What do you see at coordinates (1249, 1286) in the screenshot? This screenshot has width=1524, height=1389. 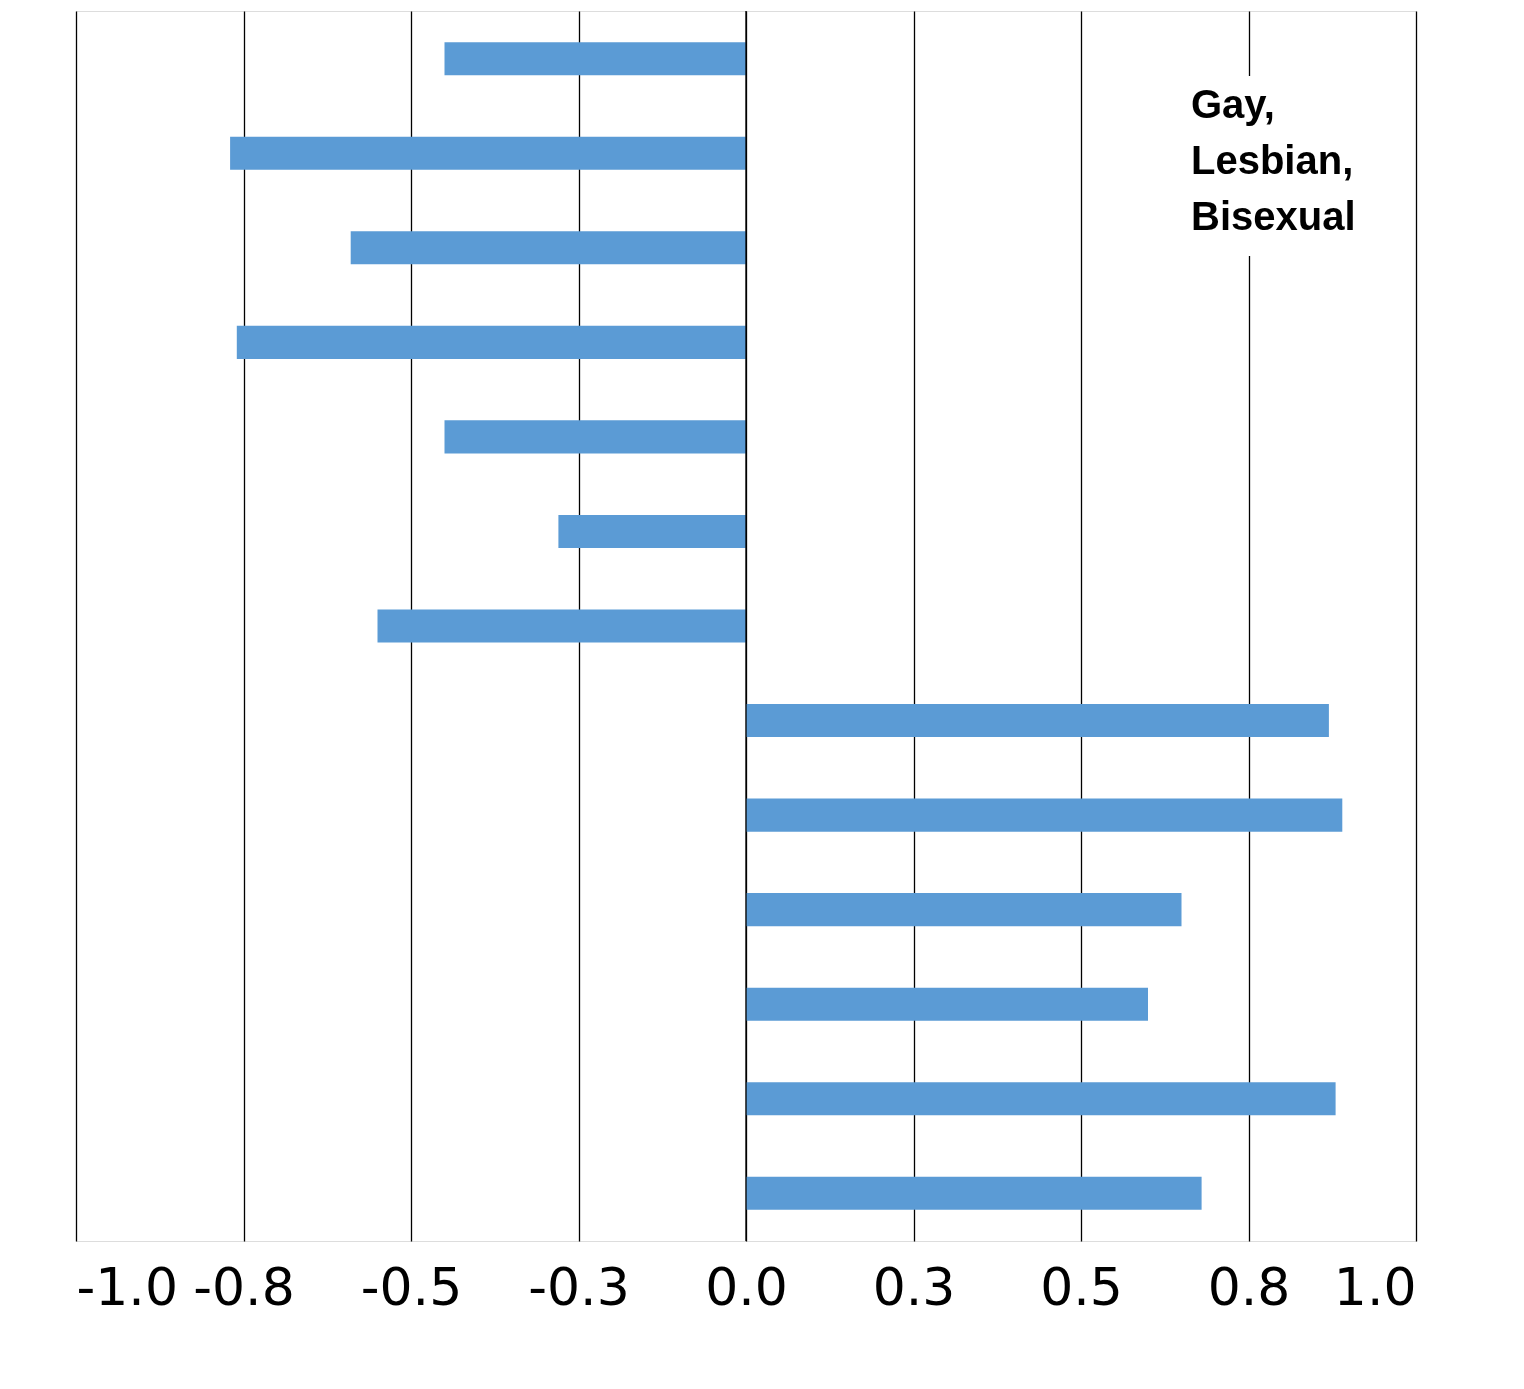 I see `x-tick-label: 0.8` at bounding box center [1249, 1286].